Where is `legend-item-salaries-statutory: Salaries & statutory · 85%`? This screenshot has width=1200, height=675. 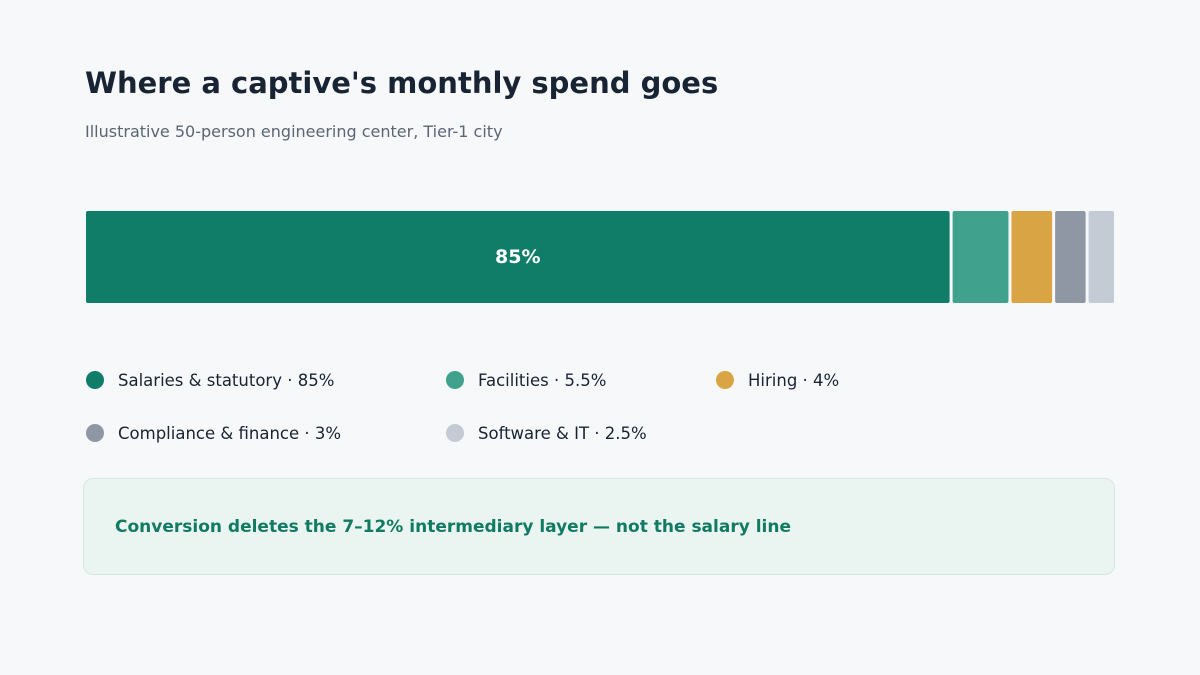
legend-item-salaries-statutory: Salaries & statutory · 85% is located at coordinates (210, 380).